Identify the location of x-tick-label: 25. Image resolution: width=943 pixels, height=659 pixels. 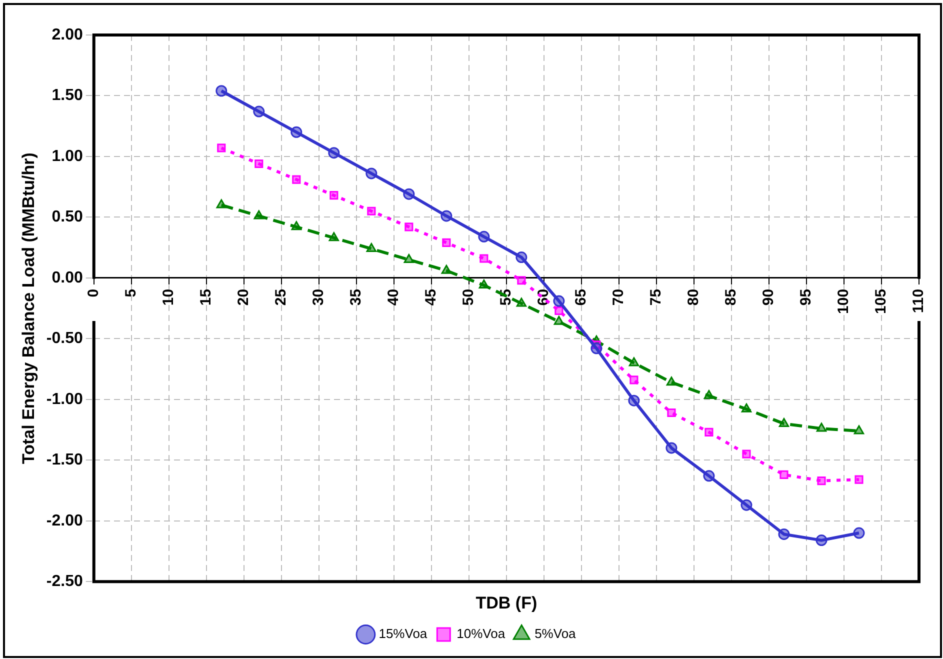
(281, 297).